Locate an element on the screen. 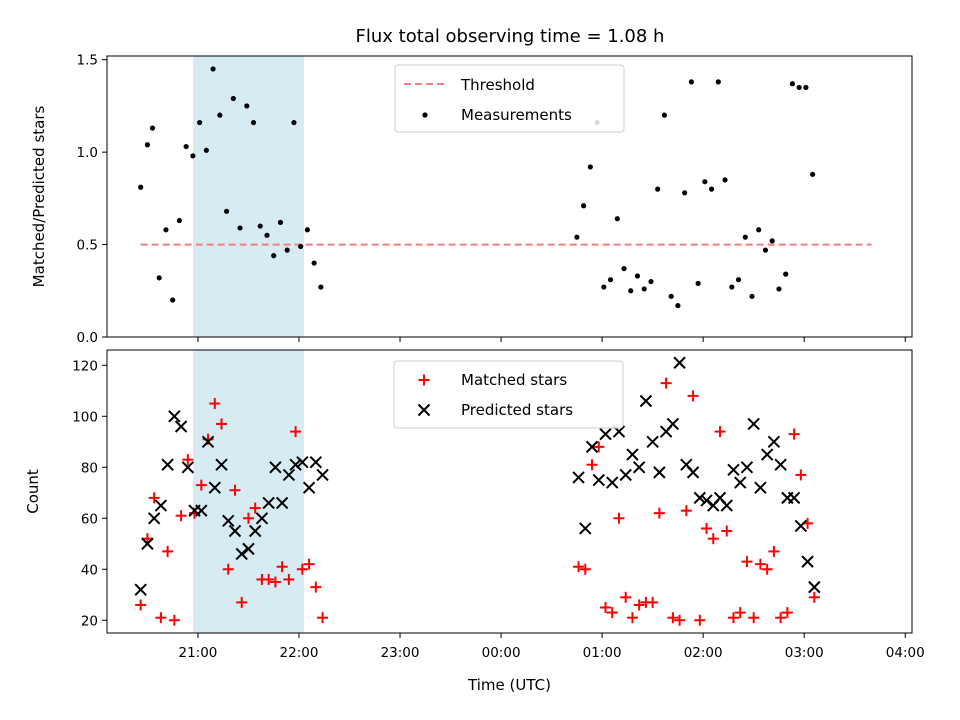 Image resolution: width=960 pixels, height=720 pixels. legend-threshold-label: Threshold is located at coordinates (497, 85).